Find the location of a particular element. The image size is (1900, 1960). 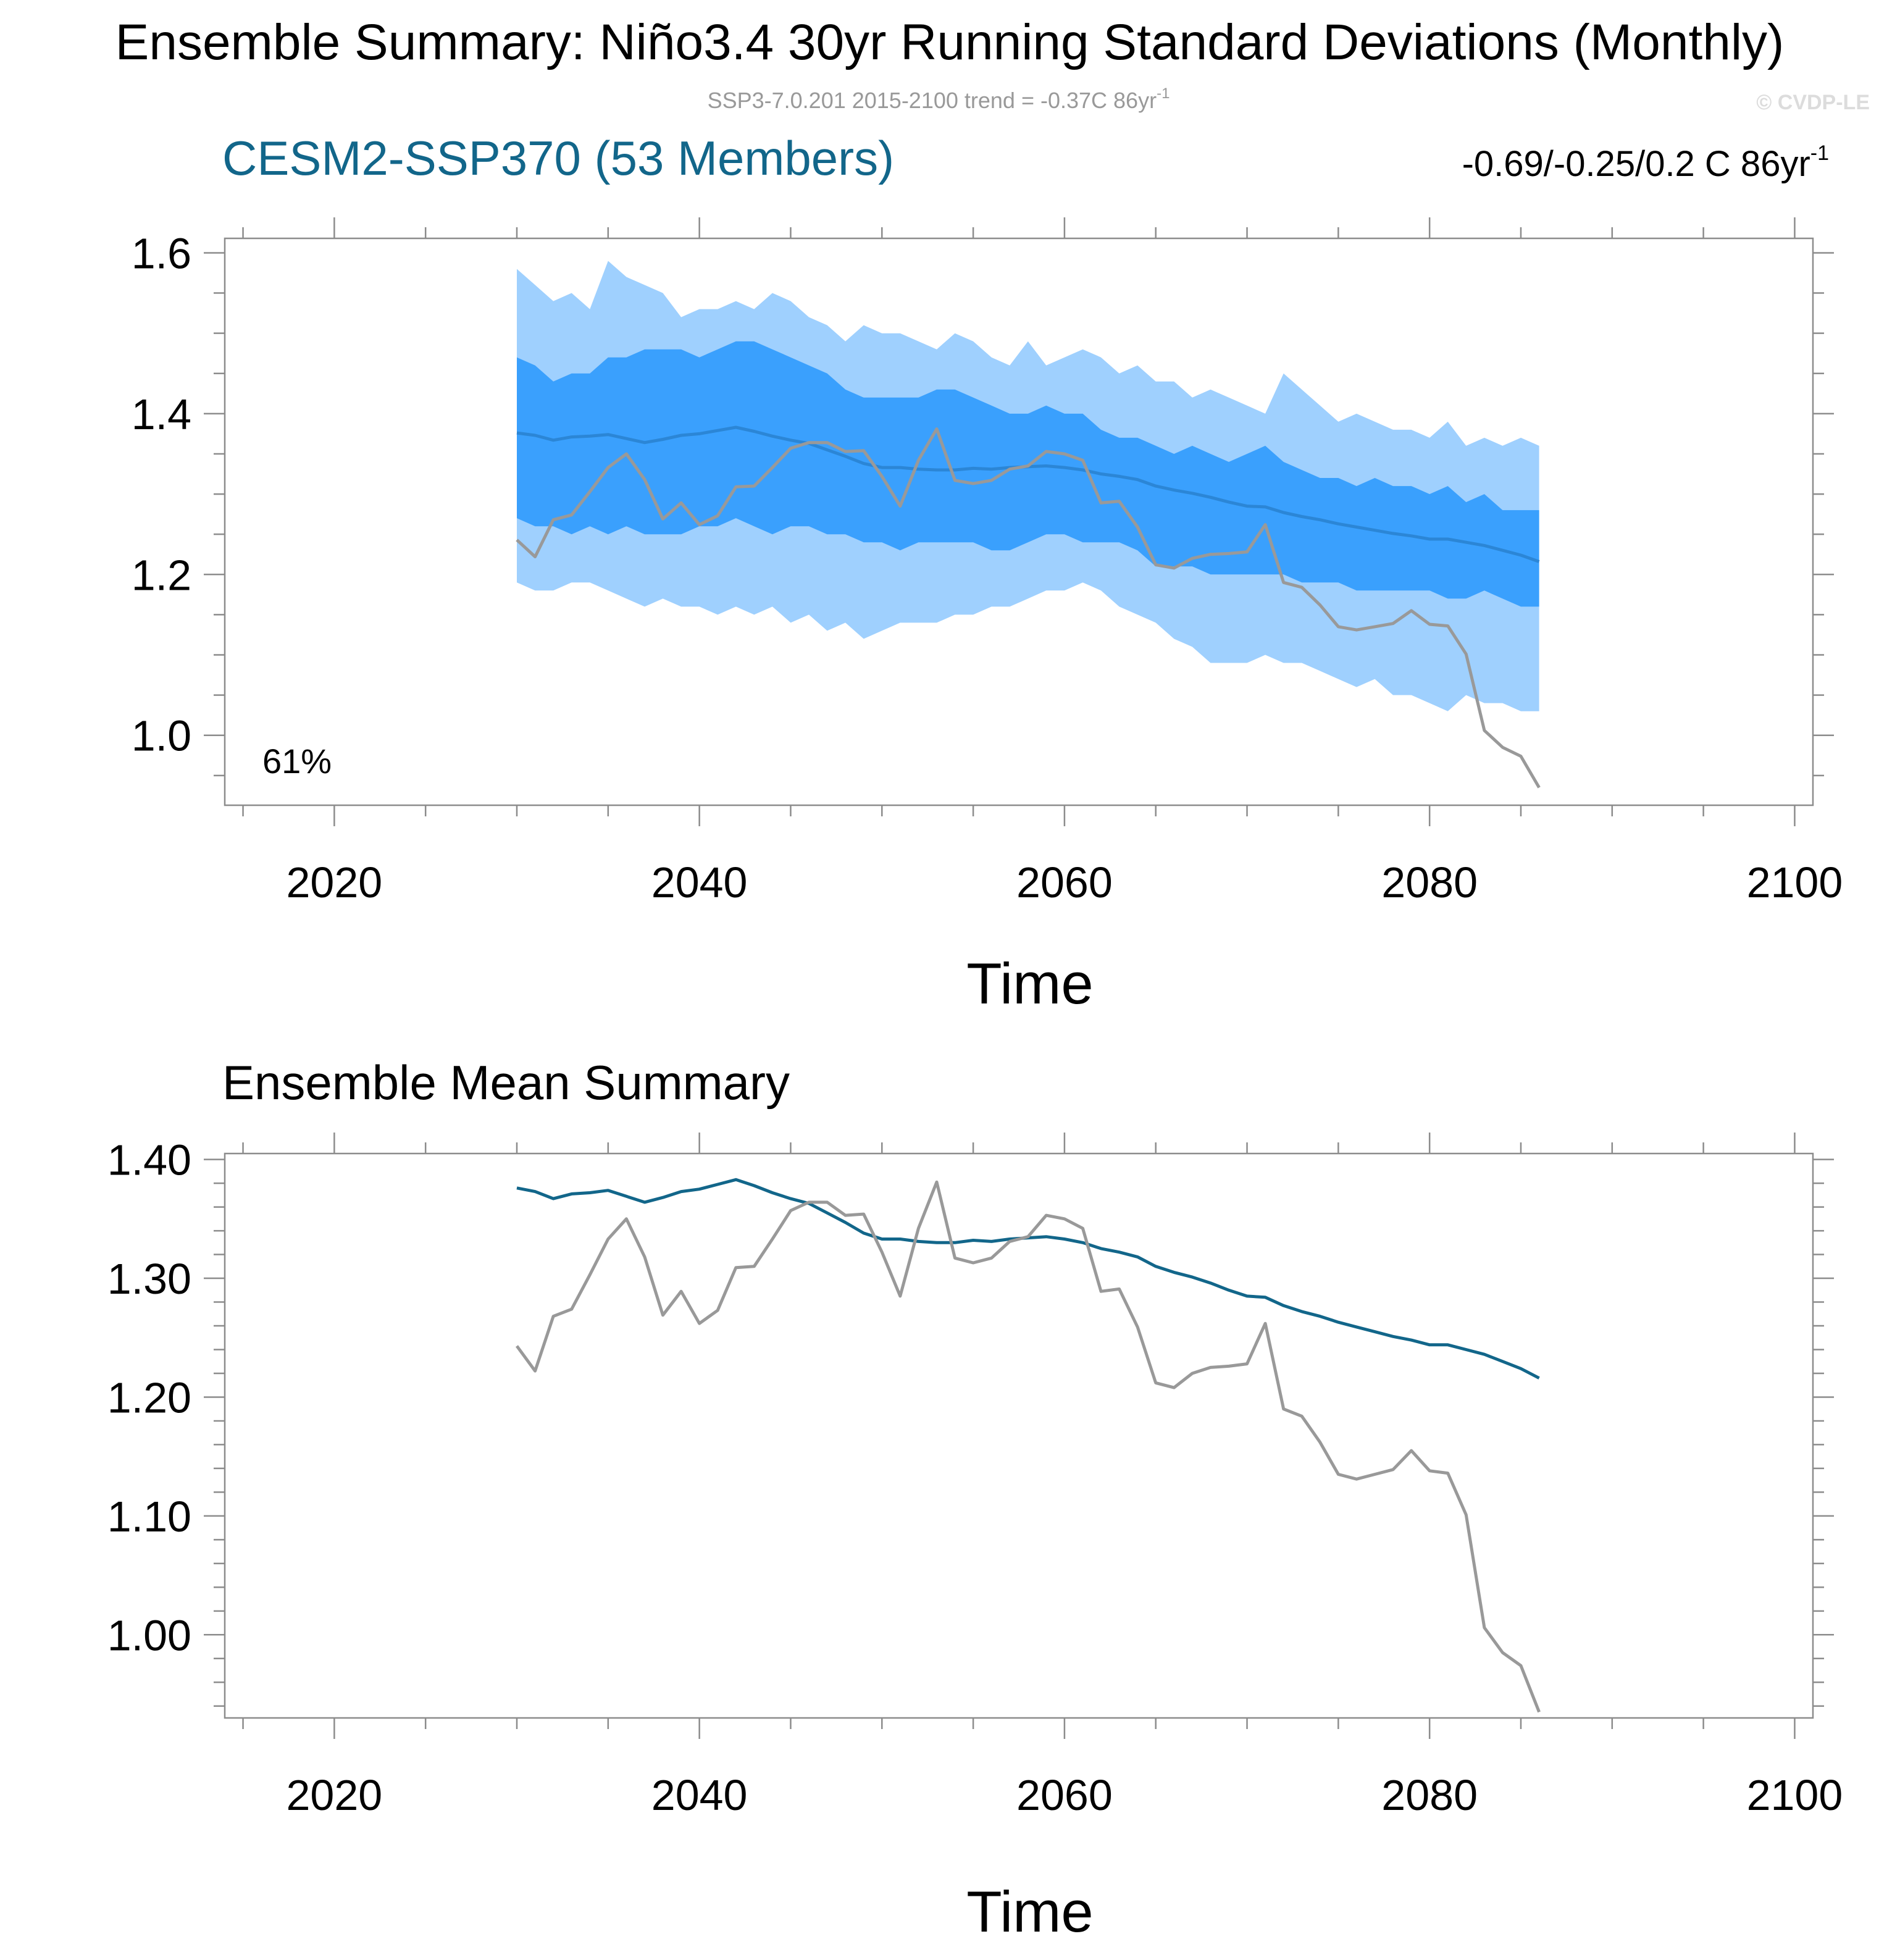

y-tick-label: 1.0 is located at coordinates (162, 736).